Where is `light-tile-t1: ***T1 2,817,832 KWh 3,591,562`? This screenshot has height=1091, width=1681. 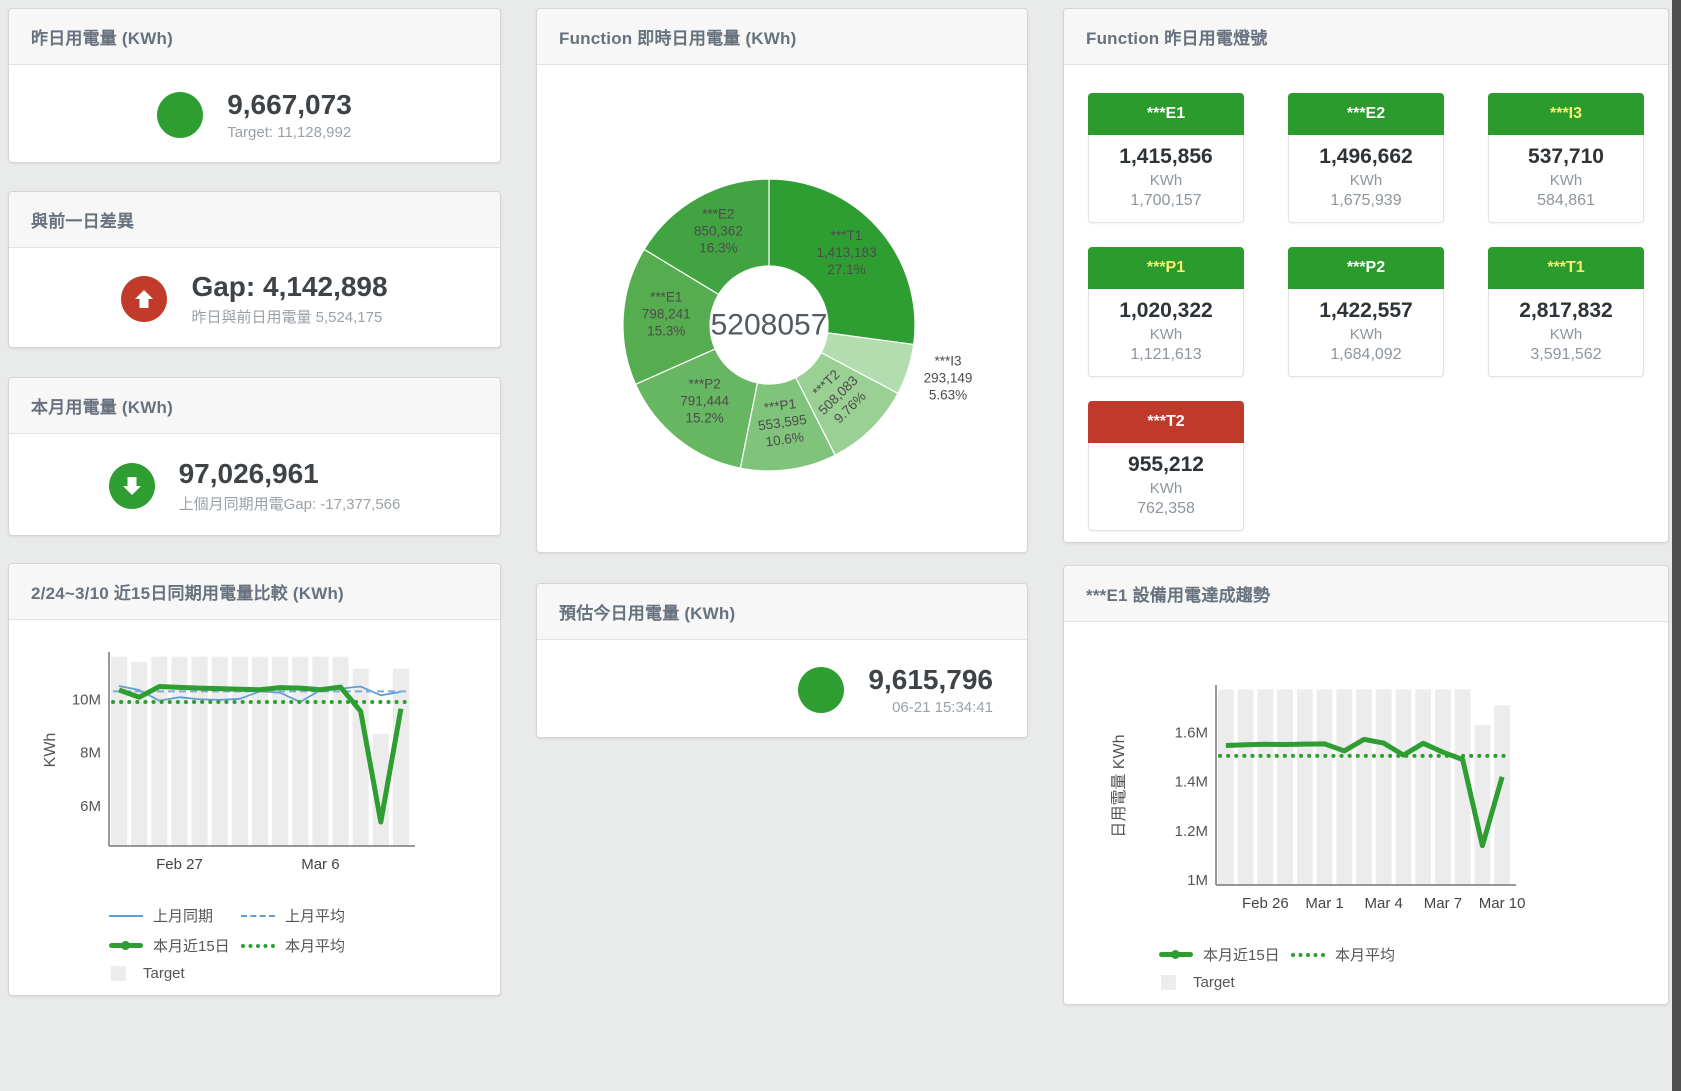
light-tile-t1: ***T1 2,817,832 KWh 3,591,562 is located at coordinates (1566, 312).